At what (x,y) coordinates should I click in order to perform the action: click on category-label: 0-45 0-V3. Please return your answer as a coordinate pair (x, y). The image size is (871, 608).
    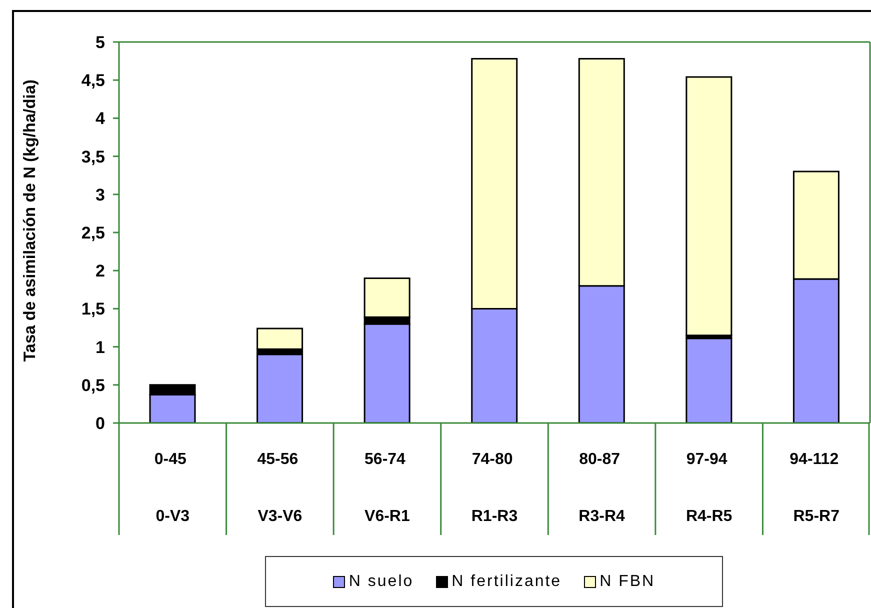
    Looking at the image, I should click on (172, 488).